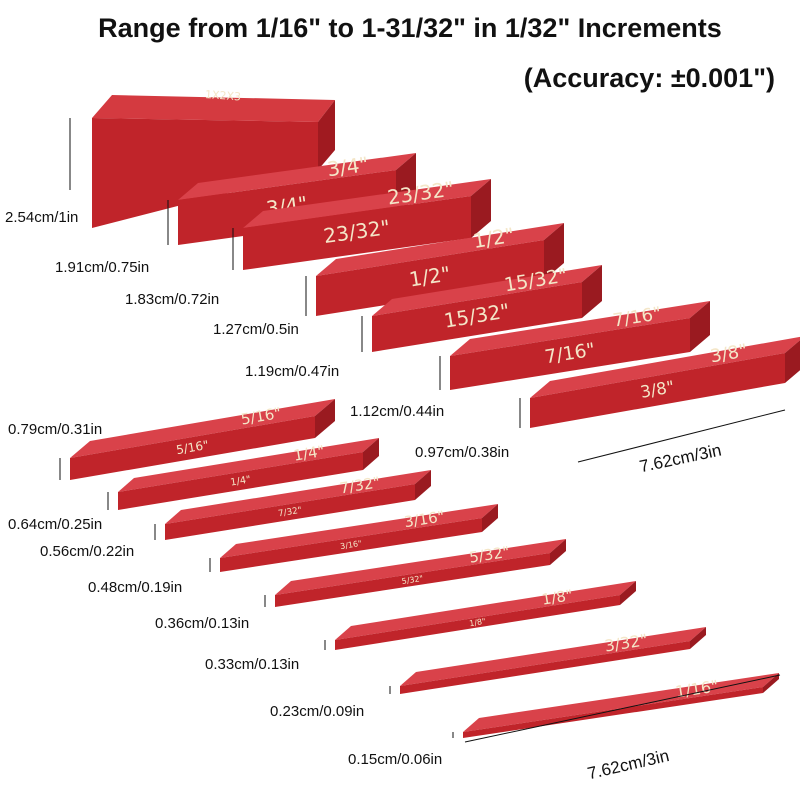 This screenshot has height=800, width=800. Describe the element at coordinates (309, 453) in the screenshot. I see `top-label: 1/4"` at that location.